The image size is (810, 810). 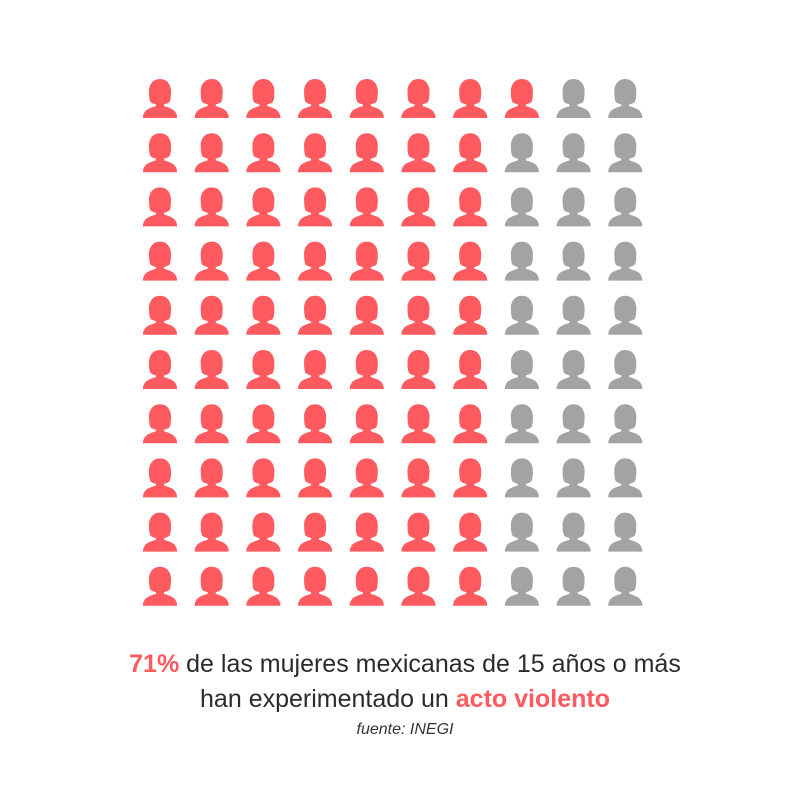 I want to click on source-note: fuente: INEGI, so click(x=405, y=729).